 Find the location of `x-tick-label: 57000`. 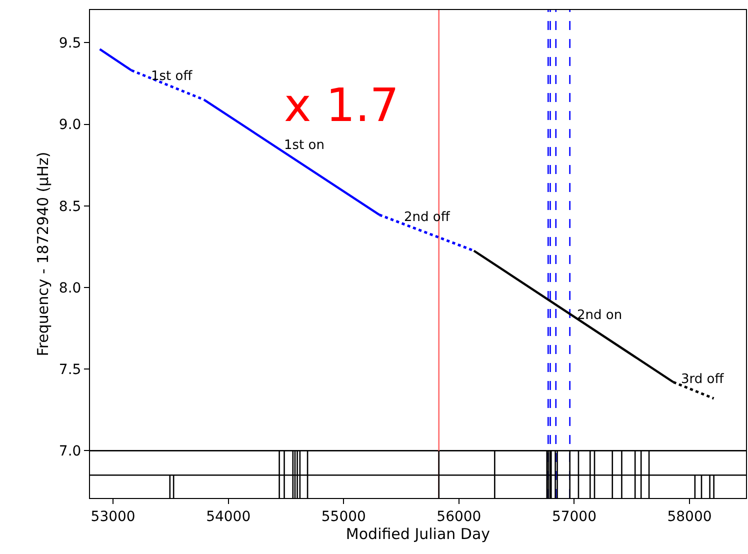

x-tick-label: 57000 is located at coordinates (574, 516).